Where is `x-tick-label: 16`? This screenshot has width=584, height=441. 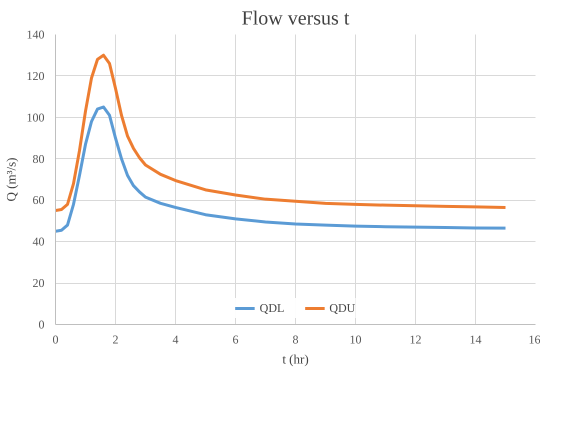 x-tick-label: 16 is located at coordinates (534, 339).